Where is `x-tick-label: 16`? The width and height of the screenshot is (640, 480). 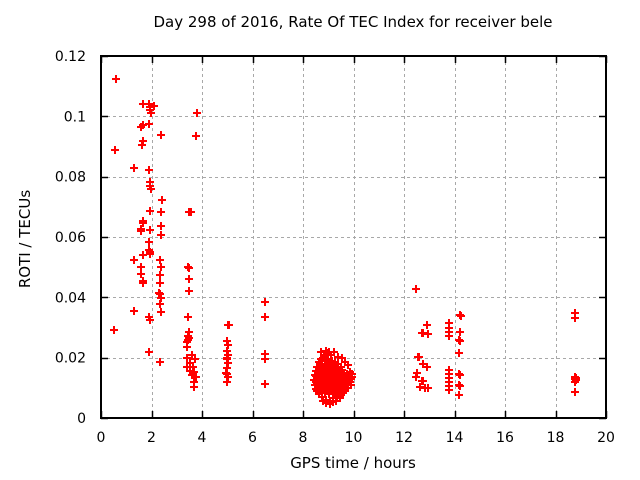 x-tick-label: 16 is located at coordinates (505, 438).